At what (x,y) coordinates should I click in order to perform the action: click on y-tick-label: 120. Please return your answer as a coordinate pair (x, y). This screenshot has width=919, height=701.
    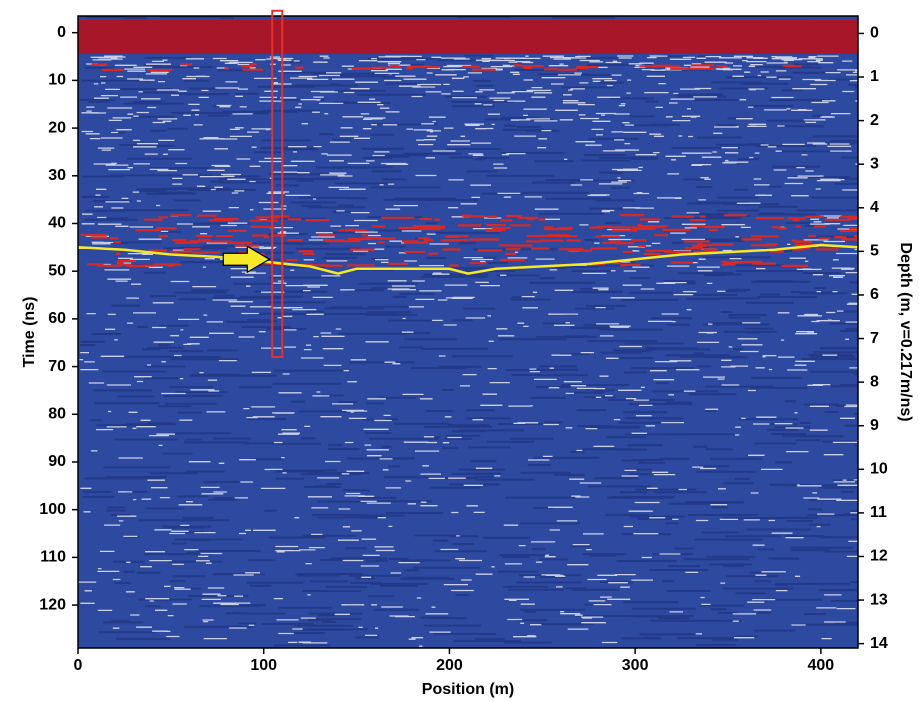
    Looking at the image, I should click on (52, 604).